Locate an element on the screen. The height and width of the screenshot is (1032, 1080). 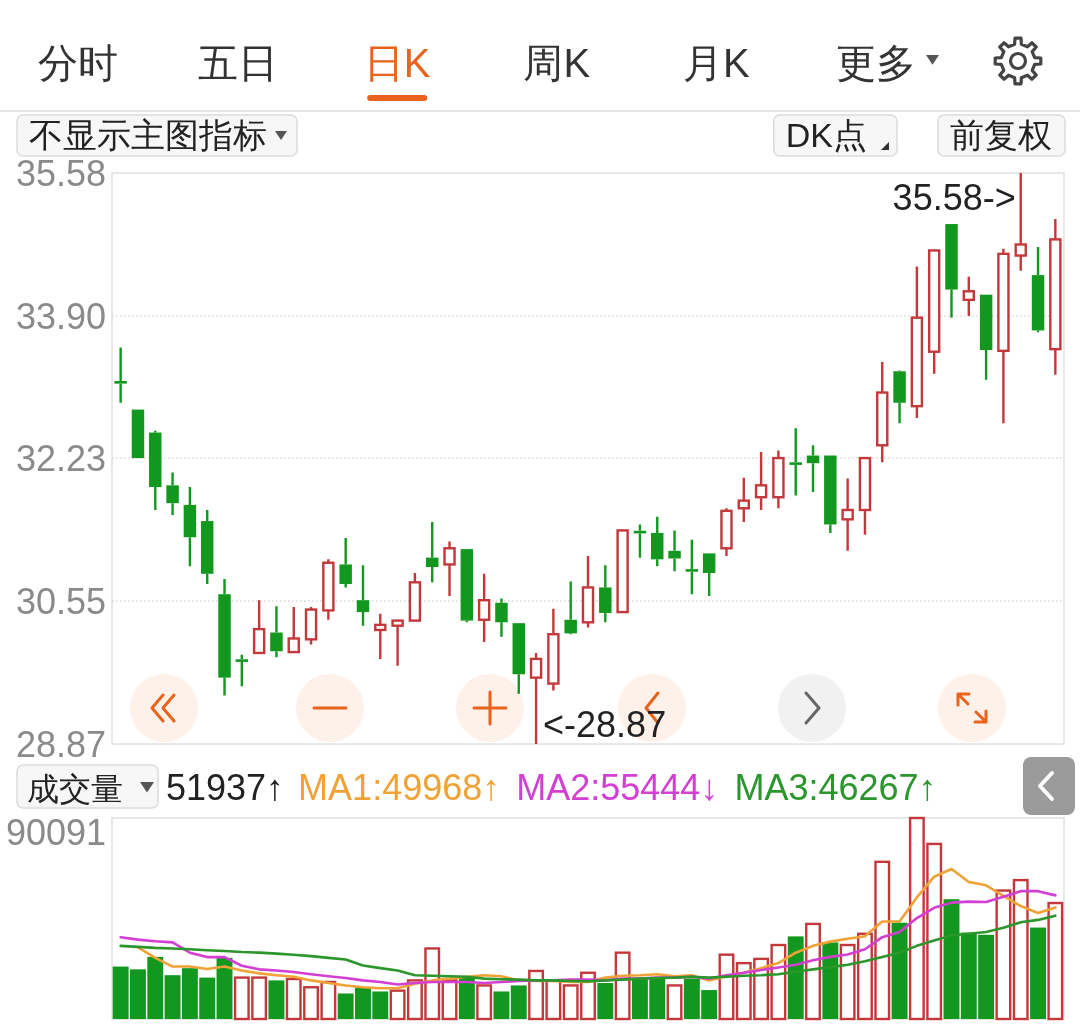
text: 51937↑ is located at coordinates (225, 787).